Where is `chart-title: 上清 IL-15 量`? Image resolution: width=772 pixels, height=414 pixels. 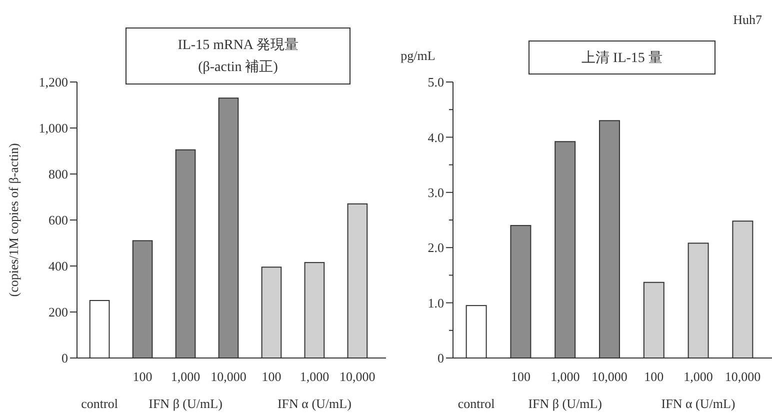 chart-title: 上清 IL-15 量 is located at coordinates (622, 58).